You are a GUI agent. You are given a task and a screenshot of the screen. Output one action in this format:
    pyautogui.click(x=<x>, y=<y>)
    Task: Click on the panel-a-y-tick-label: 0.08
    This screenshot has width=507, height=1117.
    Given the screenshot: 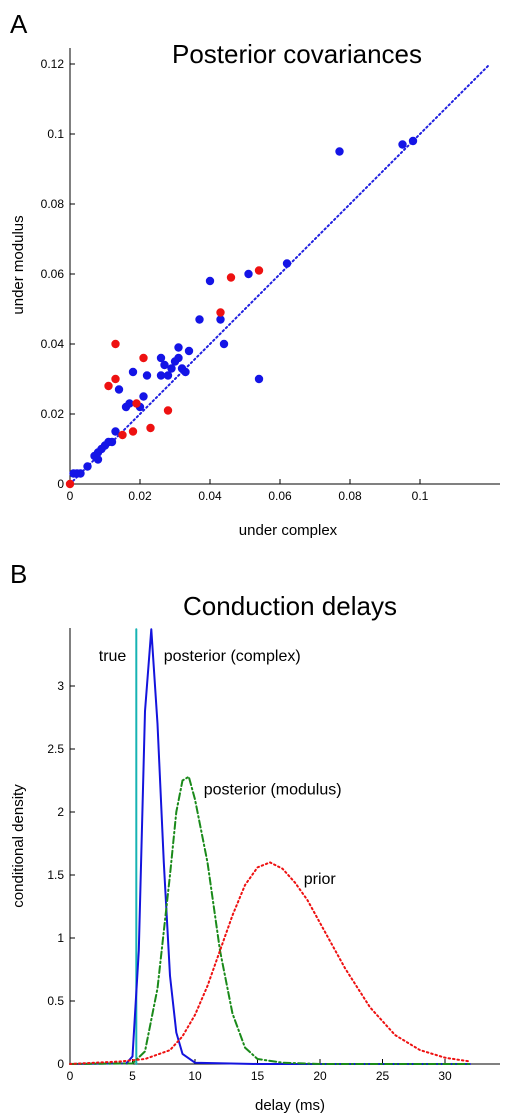 What is the action you would take?
    pyautogui.click(x=53, y=204)
    